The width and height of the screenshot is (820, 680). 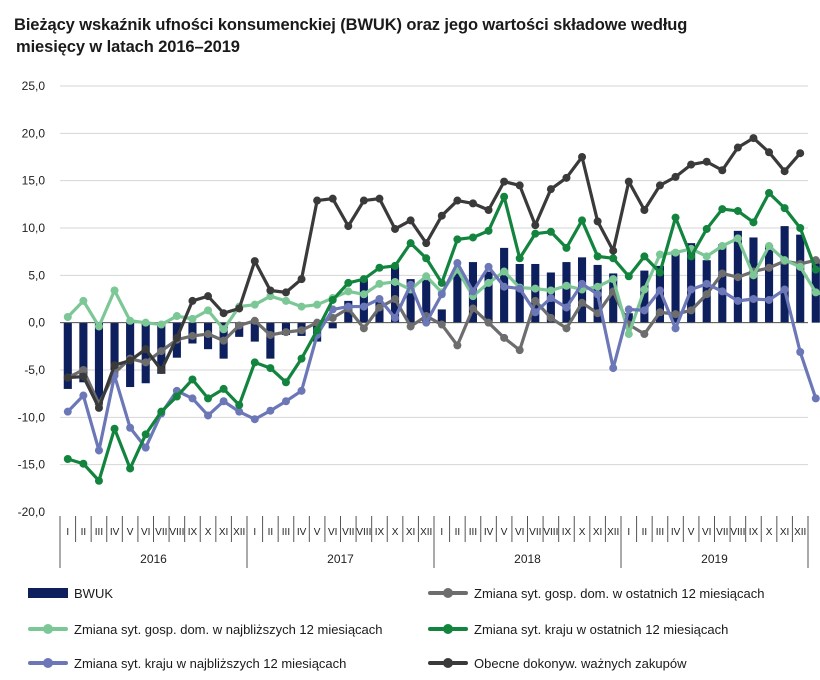 What do you see at coordinates (489, 532) in the screenshot?
I see `x-tick-label: IV` at bounding box center [489, 532].